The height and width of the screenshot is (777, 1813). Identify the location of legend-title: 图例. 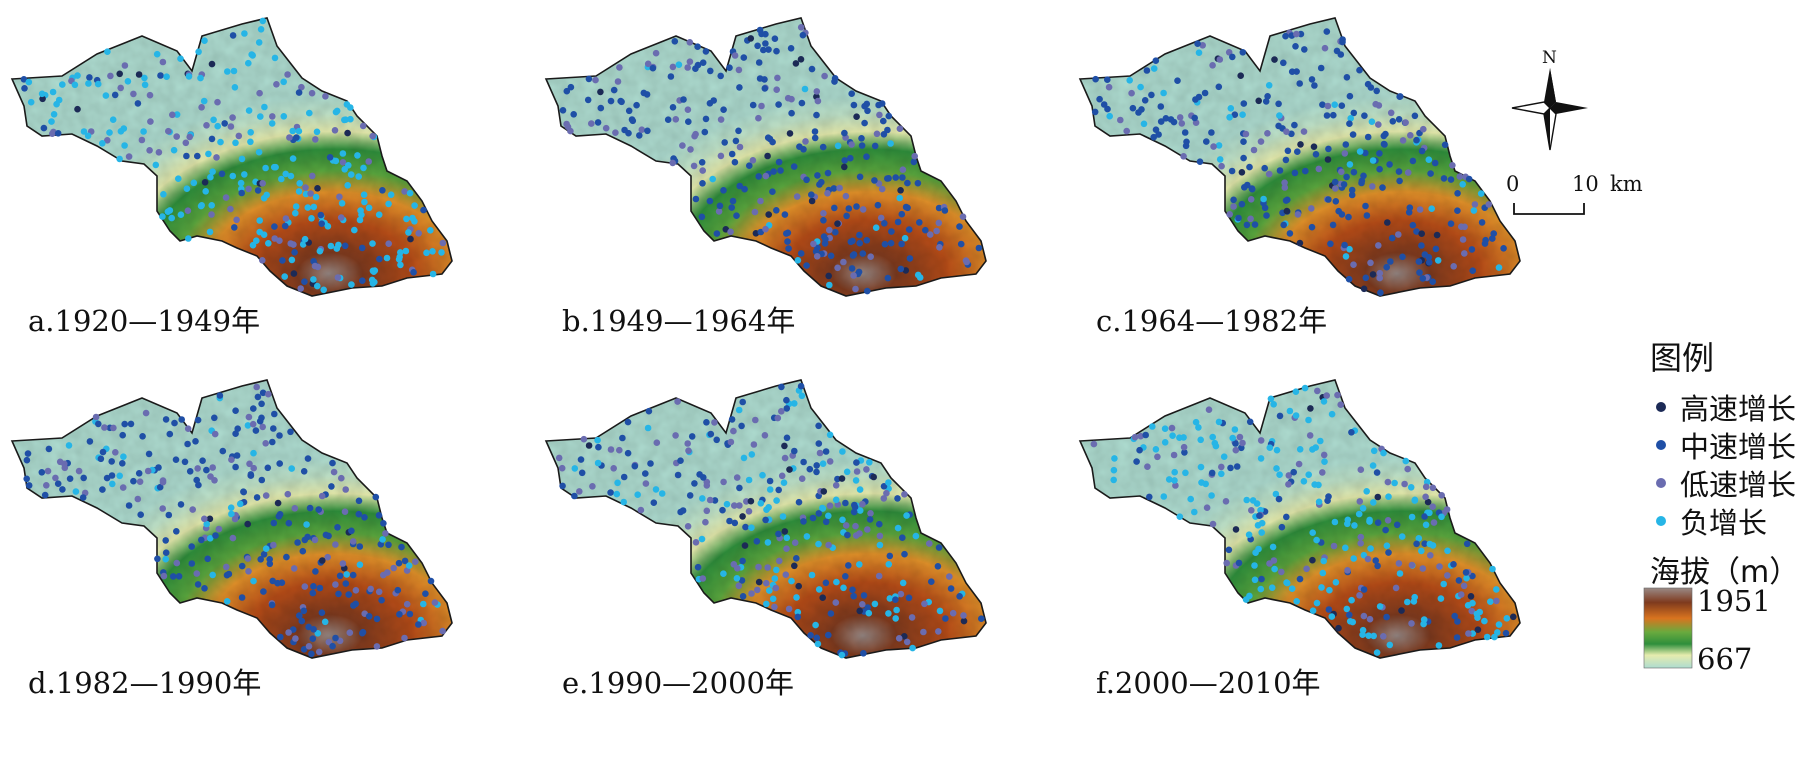
(1682, 358).